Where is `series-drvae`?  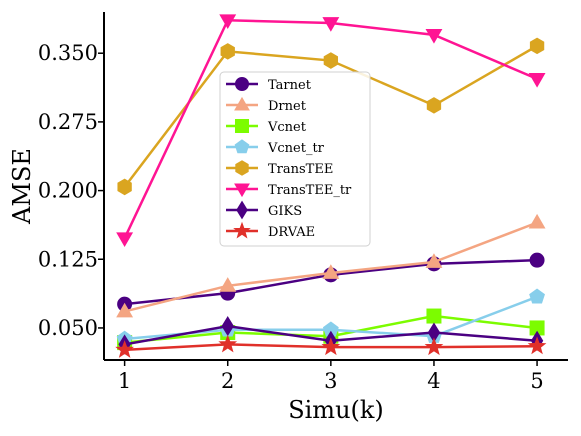 series-drvae is located at coordinates (331, 346).